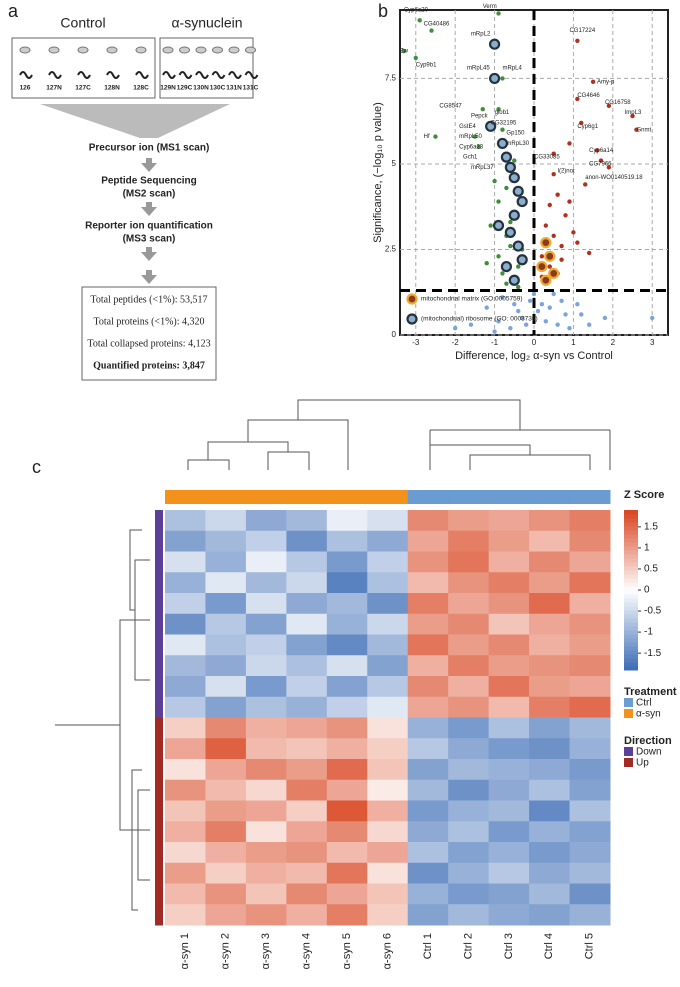 This screenshot has height=987, width=680. What do you see at coordinates (478, 69) in the screenshot?
I see `gene-label: mRpL45` at bounding box center [478, 69].